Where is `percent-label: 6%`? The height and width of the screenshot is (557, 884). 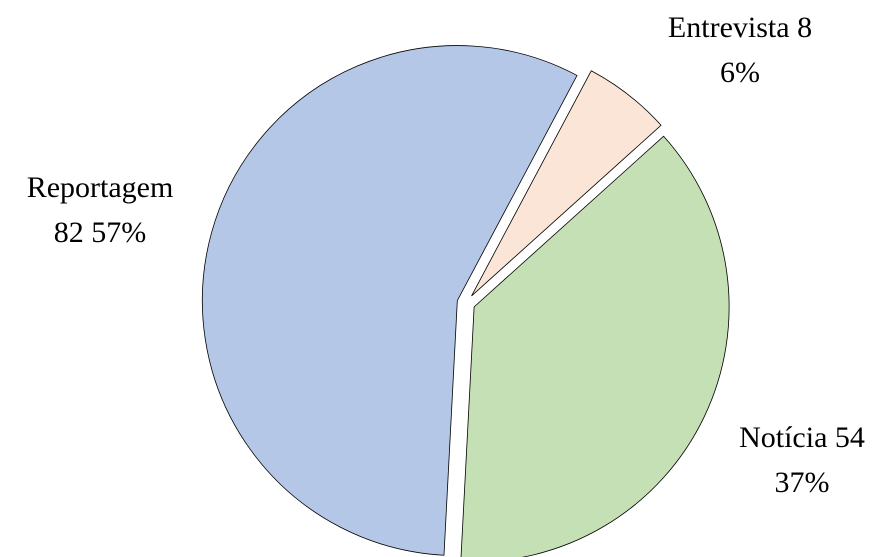 percent-label: 6% is located at coordinates (740, 72).